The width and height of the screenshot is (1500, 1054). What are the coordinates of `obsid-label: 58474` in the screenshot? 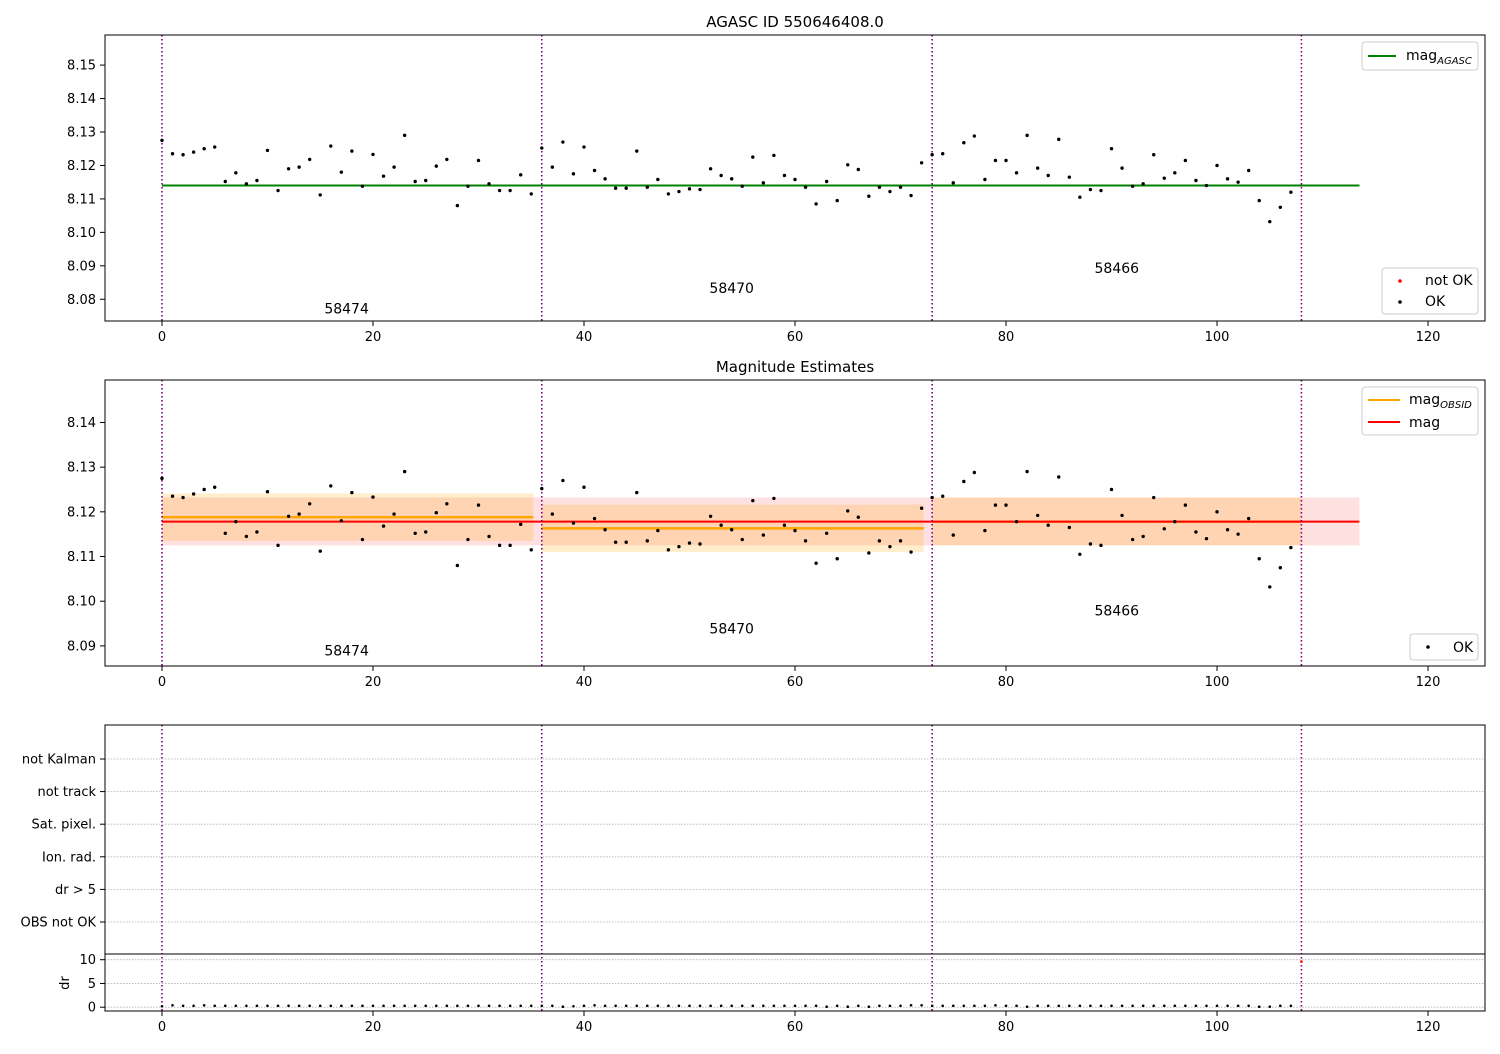 It's located at (346, 652).